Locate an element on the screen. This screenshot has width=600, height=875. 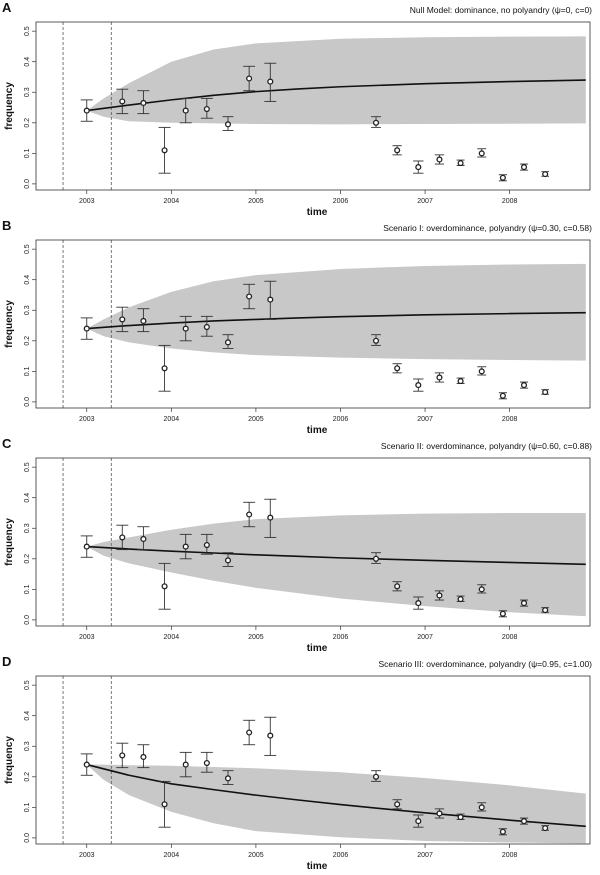
x-tick-label: 2007 is located at coordinates (425, 637).